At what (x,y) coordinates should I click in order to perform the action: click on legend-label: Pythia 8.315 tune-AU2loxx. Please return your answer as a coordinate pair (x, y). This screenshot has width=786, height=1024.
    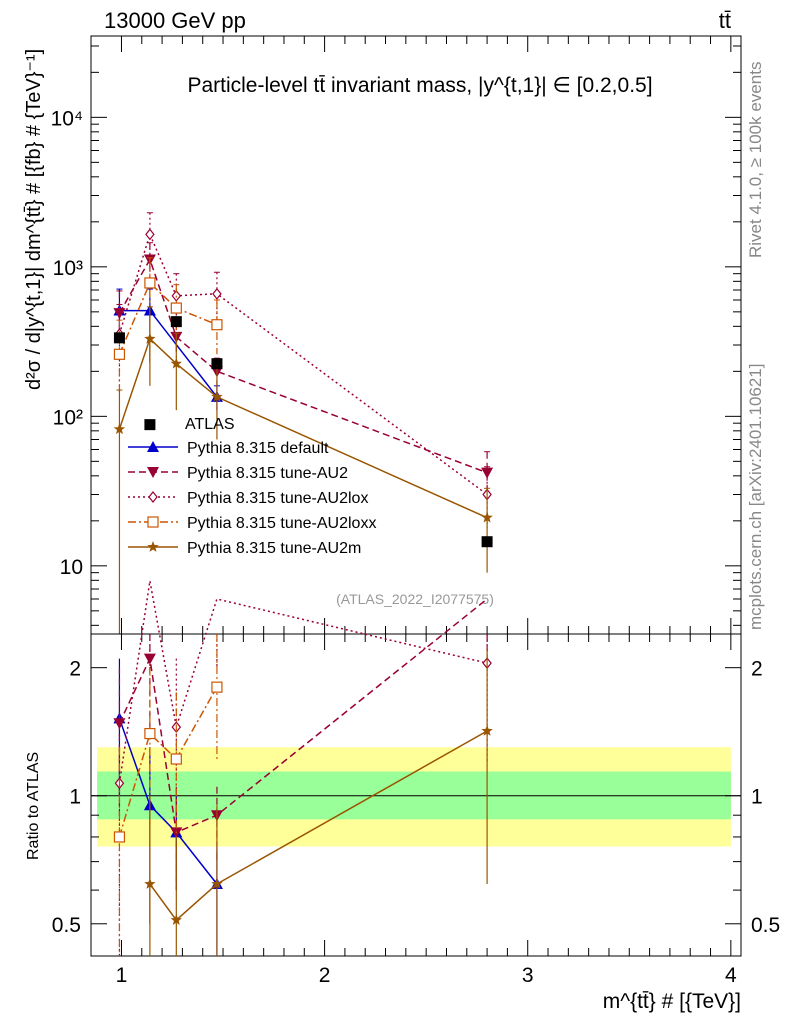
    Looking at the image, I should click on (281, 523).